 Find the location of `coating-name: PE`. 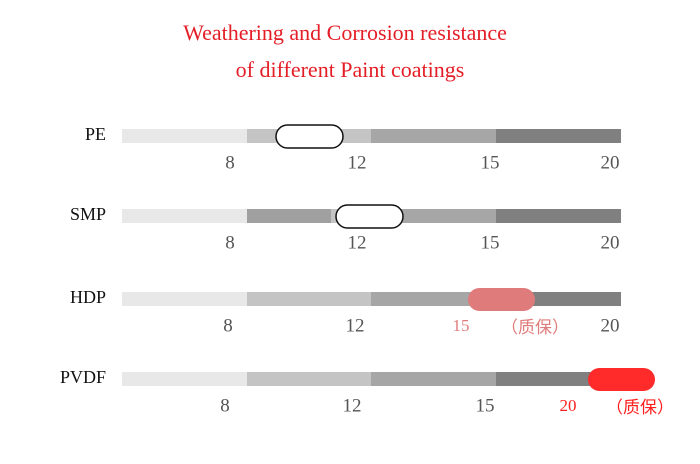

coating-name: PE is located at coordinates (95, 134).